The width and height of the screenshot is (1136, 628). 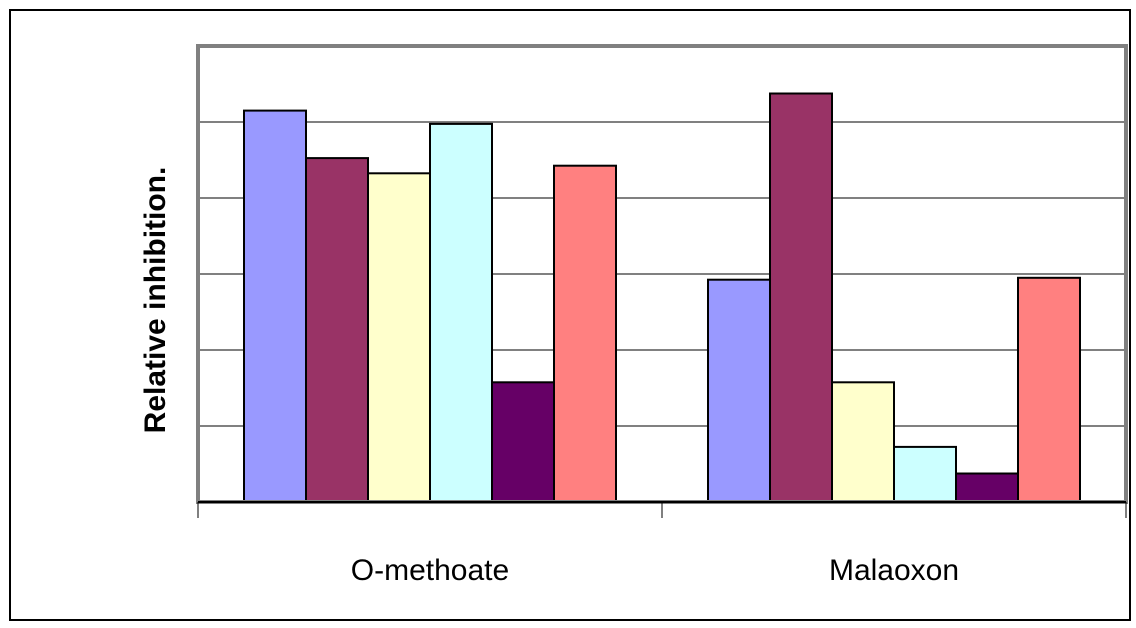 What do you see at coordinates (430, 570) in the screenshot?
I see `x-tick-label-o-methoate: O-methoate` at bounding box center [430, 570].